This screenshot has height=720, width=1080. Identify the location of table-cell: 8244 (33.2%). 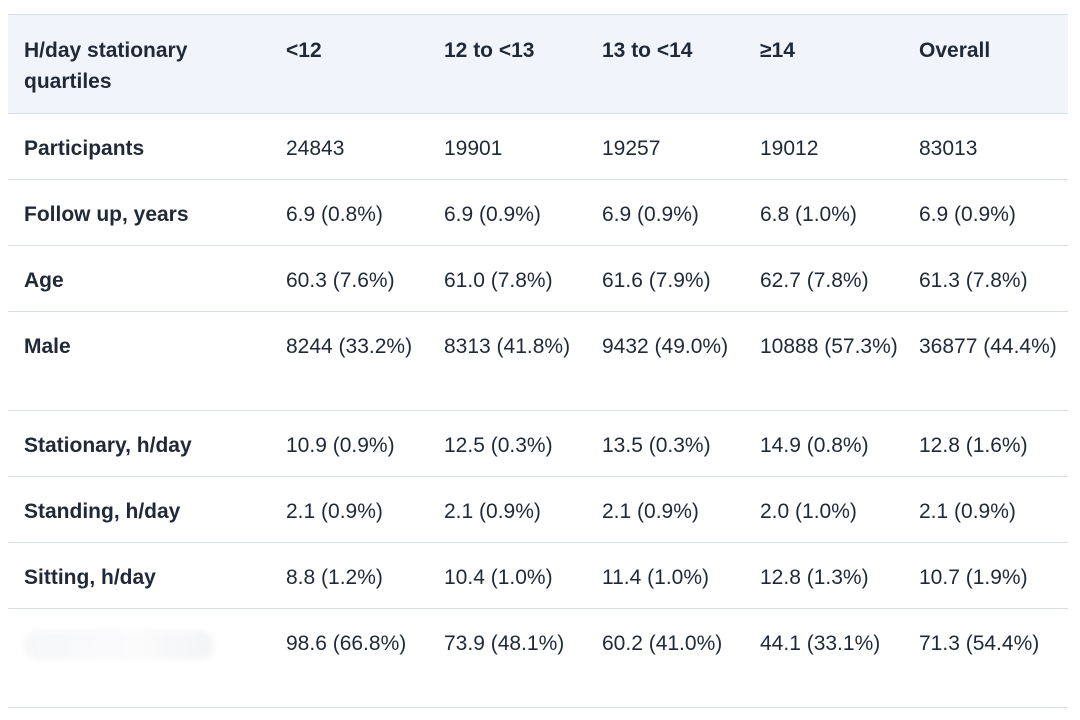
(349, 346).